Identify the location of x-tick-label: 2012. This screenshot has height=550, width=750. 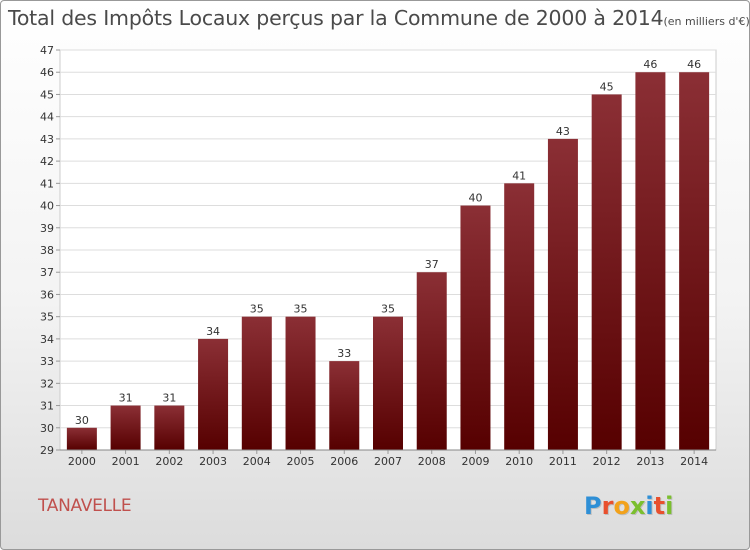
(607, 461).